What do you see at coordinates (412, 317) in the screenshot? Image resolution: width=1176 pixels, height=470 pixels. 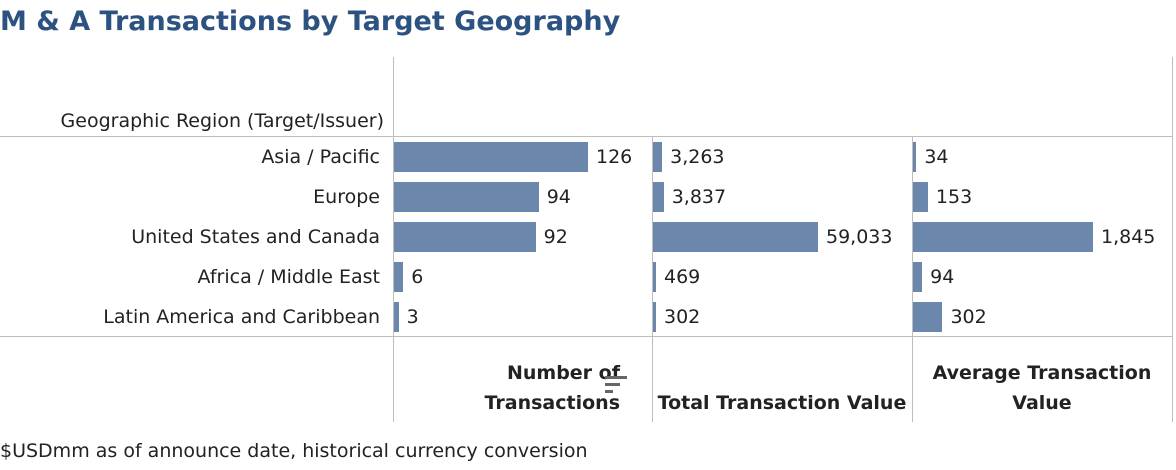 I see `data-label: 3` at bounding box center [412, 317].